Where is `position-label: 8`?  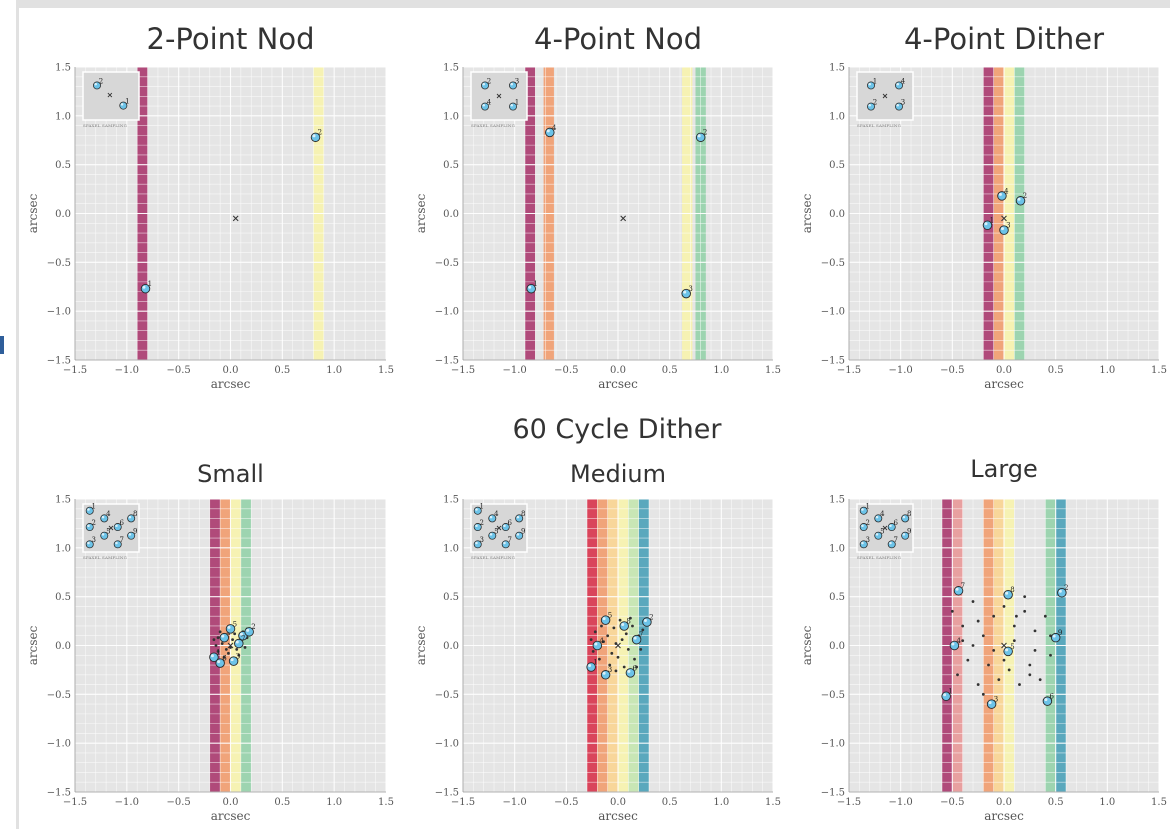
position-label: 8 is located at coordinates (628, 621).